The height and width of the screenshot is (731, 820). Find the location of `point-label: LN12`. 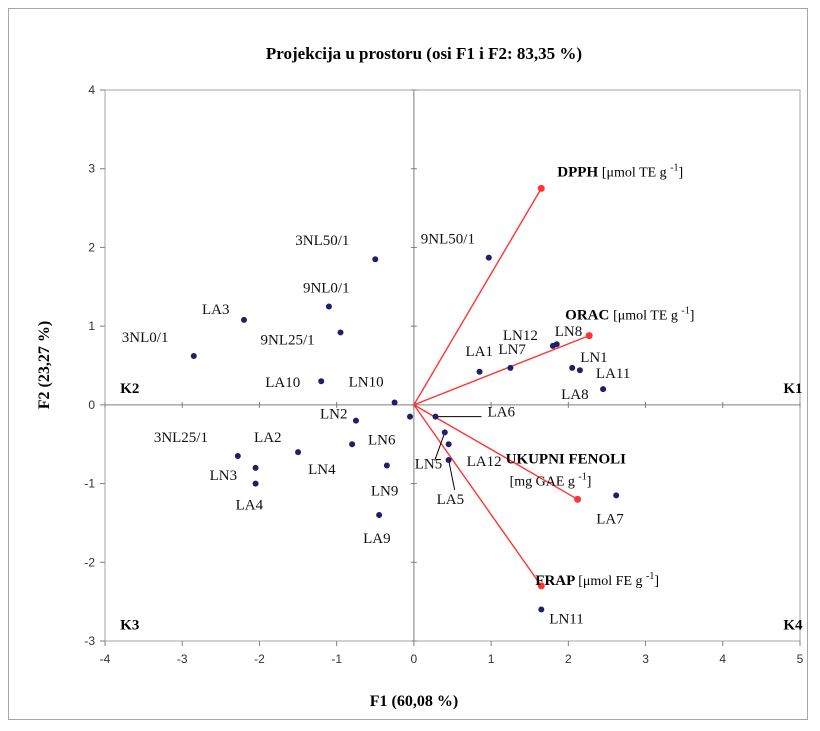

point-label: LN12 is located at coordinates (520, 336).